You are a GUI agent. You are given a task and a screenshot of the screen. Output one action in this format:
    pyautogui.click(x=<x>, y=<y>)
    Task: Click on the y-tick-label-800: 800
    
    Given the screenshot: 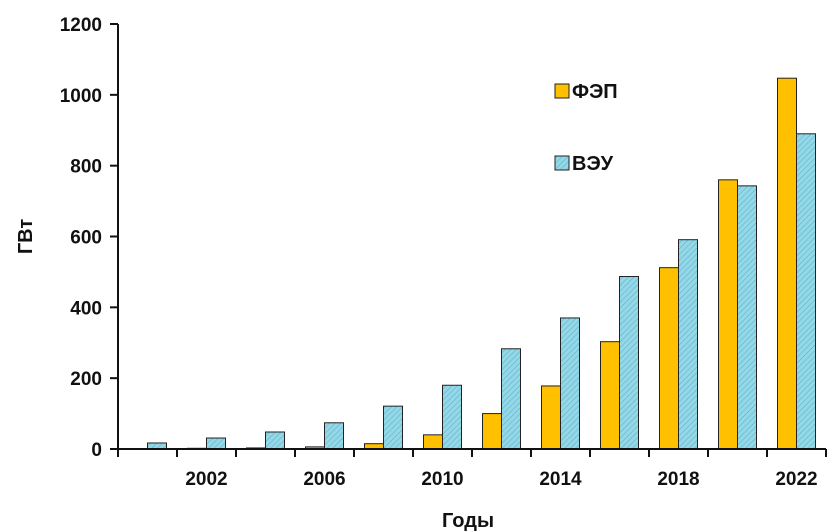 What is the action you would take?
    pyautogui.click(x=86, y=167)
    